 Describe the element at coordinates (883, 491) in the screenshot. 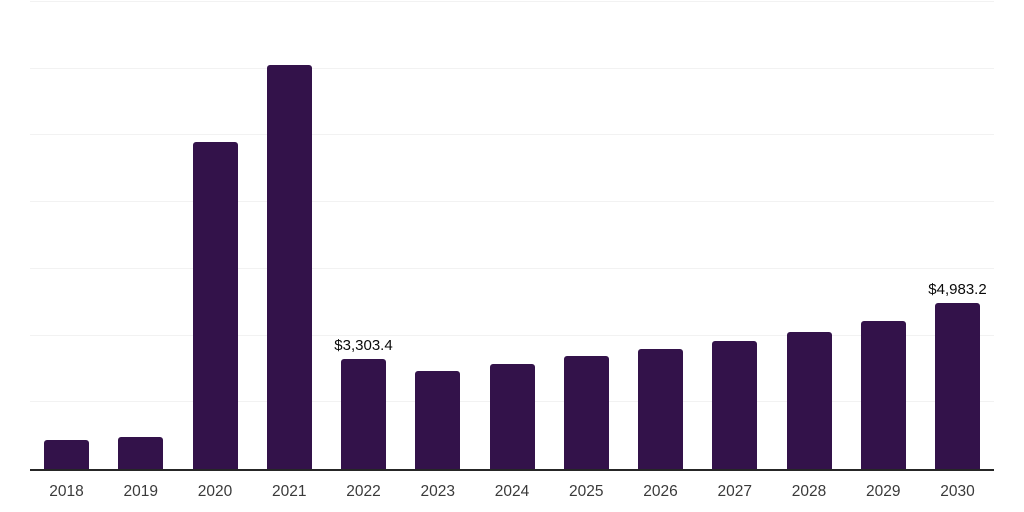

I see `x-tick-2029: 2029` at that location.